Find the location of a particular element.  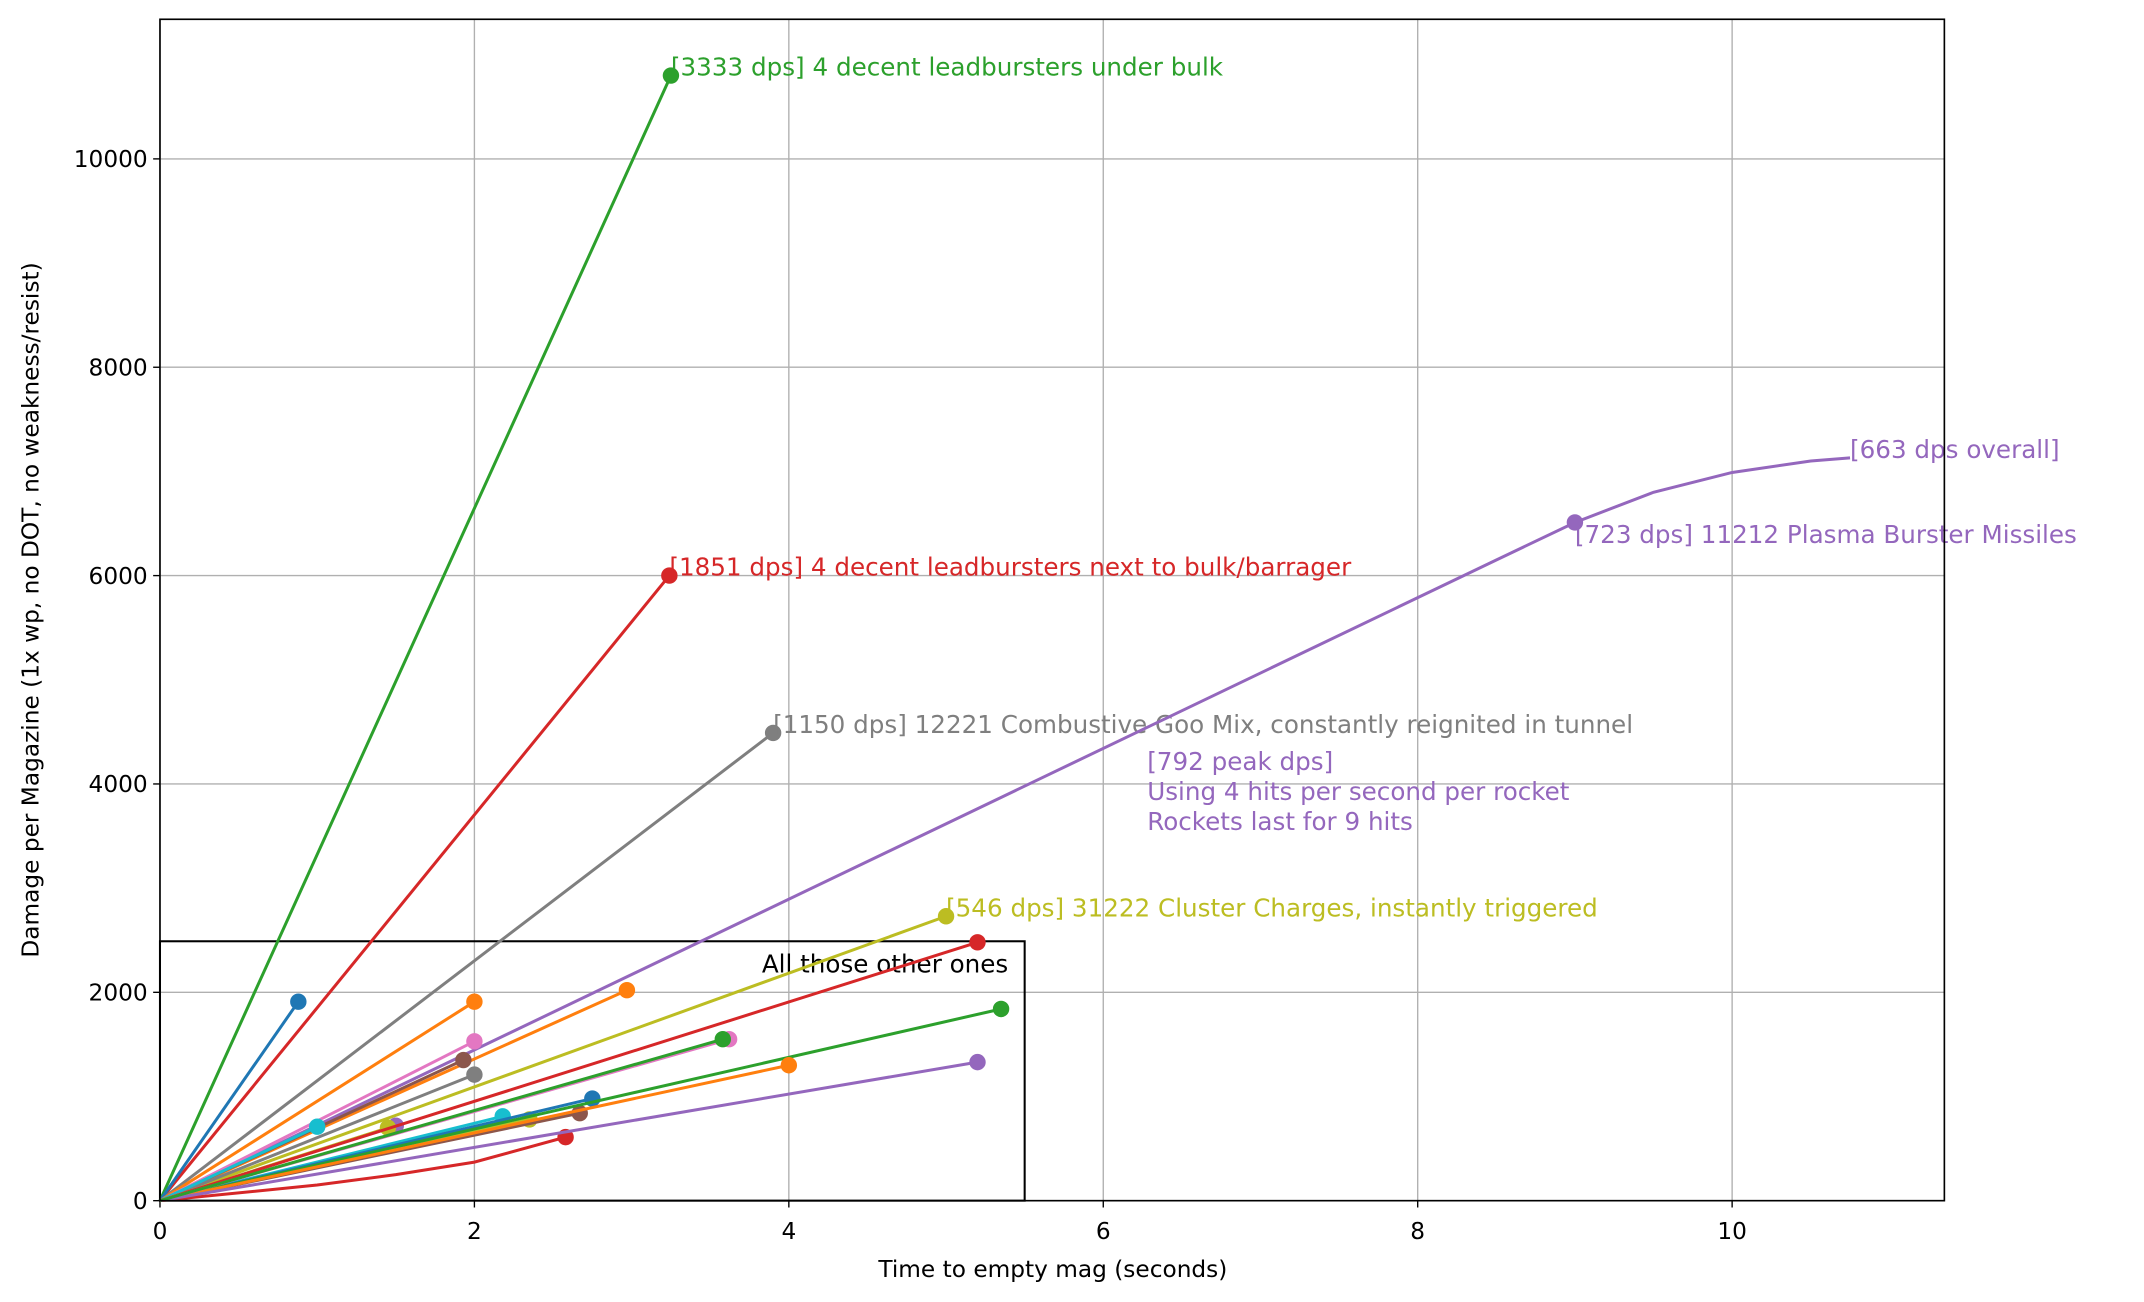

annotation: [792 peak dps] is located at coordinates (1240, 761).